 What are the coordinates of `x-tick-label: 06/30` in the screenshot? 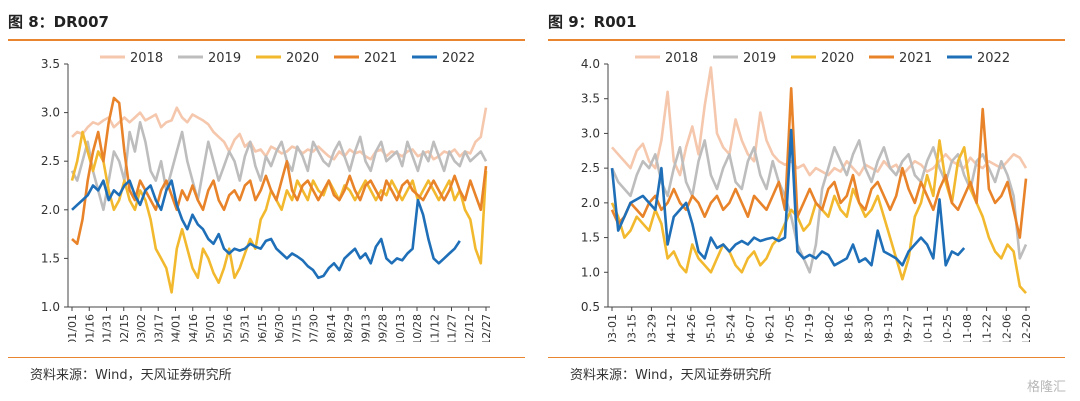 It's located at (279, 328).